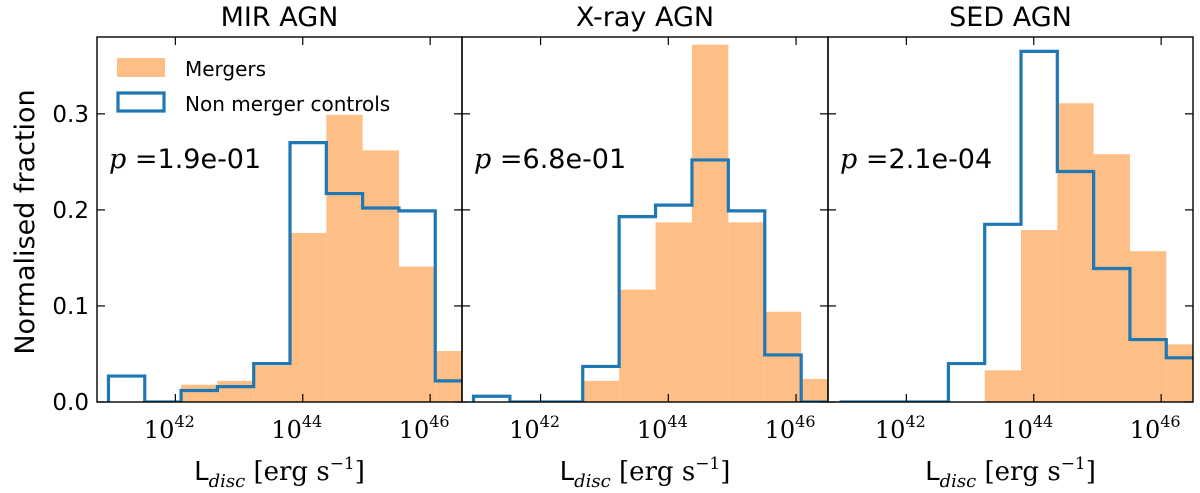 The width and height of the screenshot is (1200, 493). What do you see at coordinates (141, 102) in the screenshot?
I see `legend-controls-swatch` at bounding box center [141, 102].